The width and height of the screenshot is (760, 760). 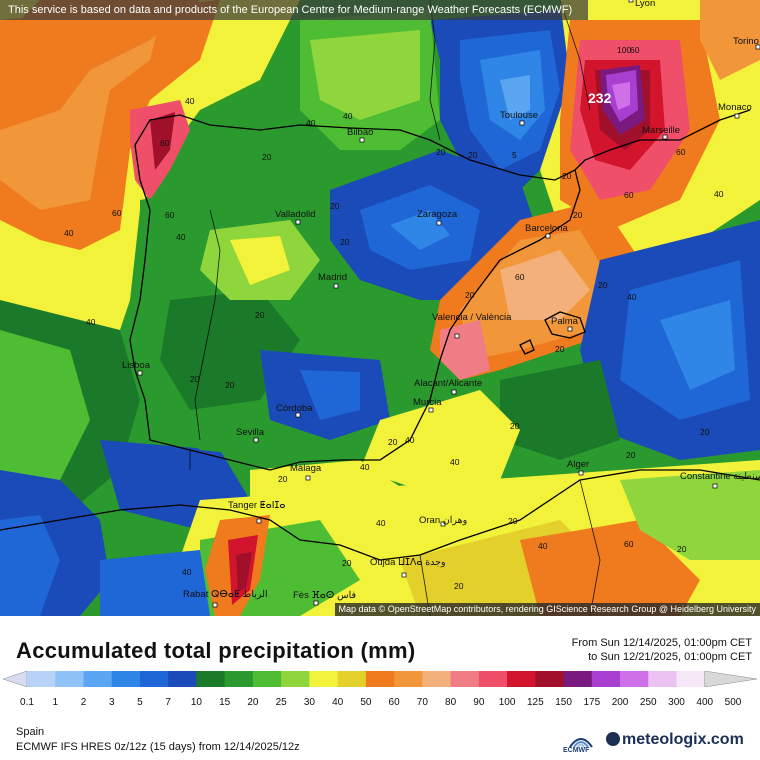 I want to click on city-sevilla: Sevilla, so click(x=250, y=432).